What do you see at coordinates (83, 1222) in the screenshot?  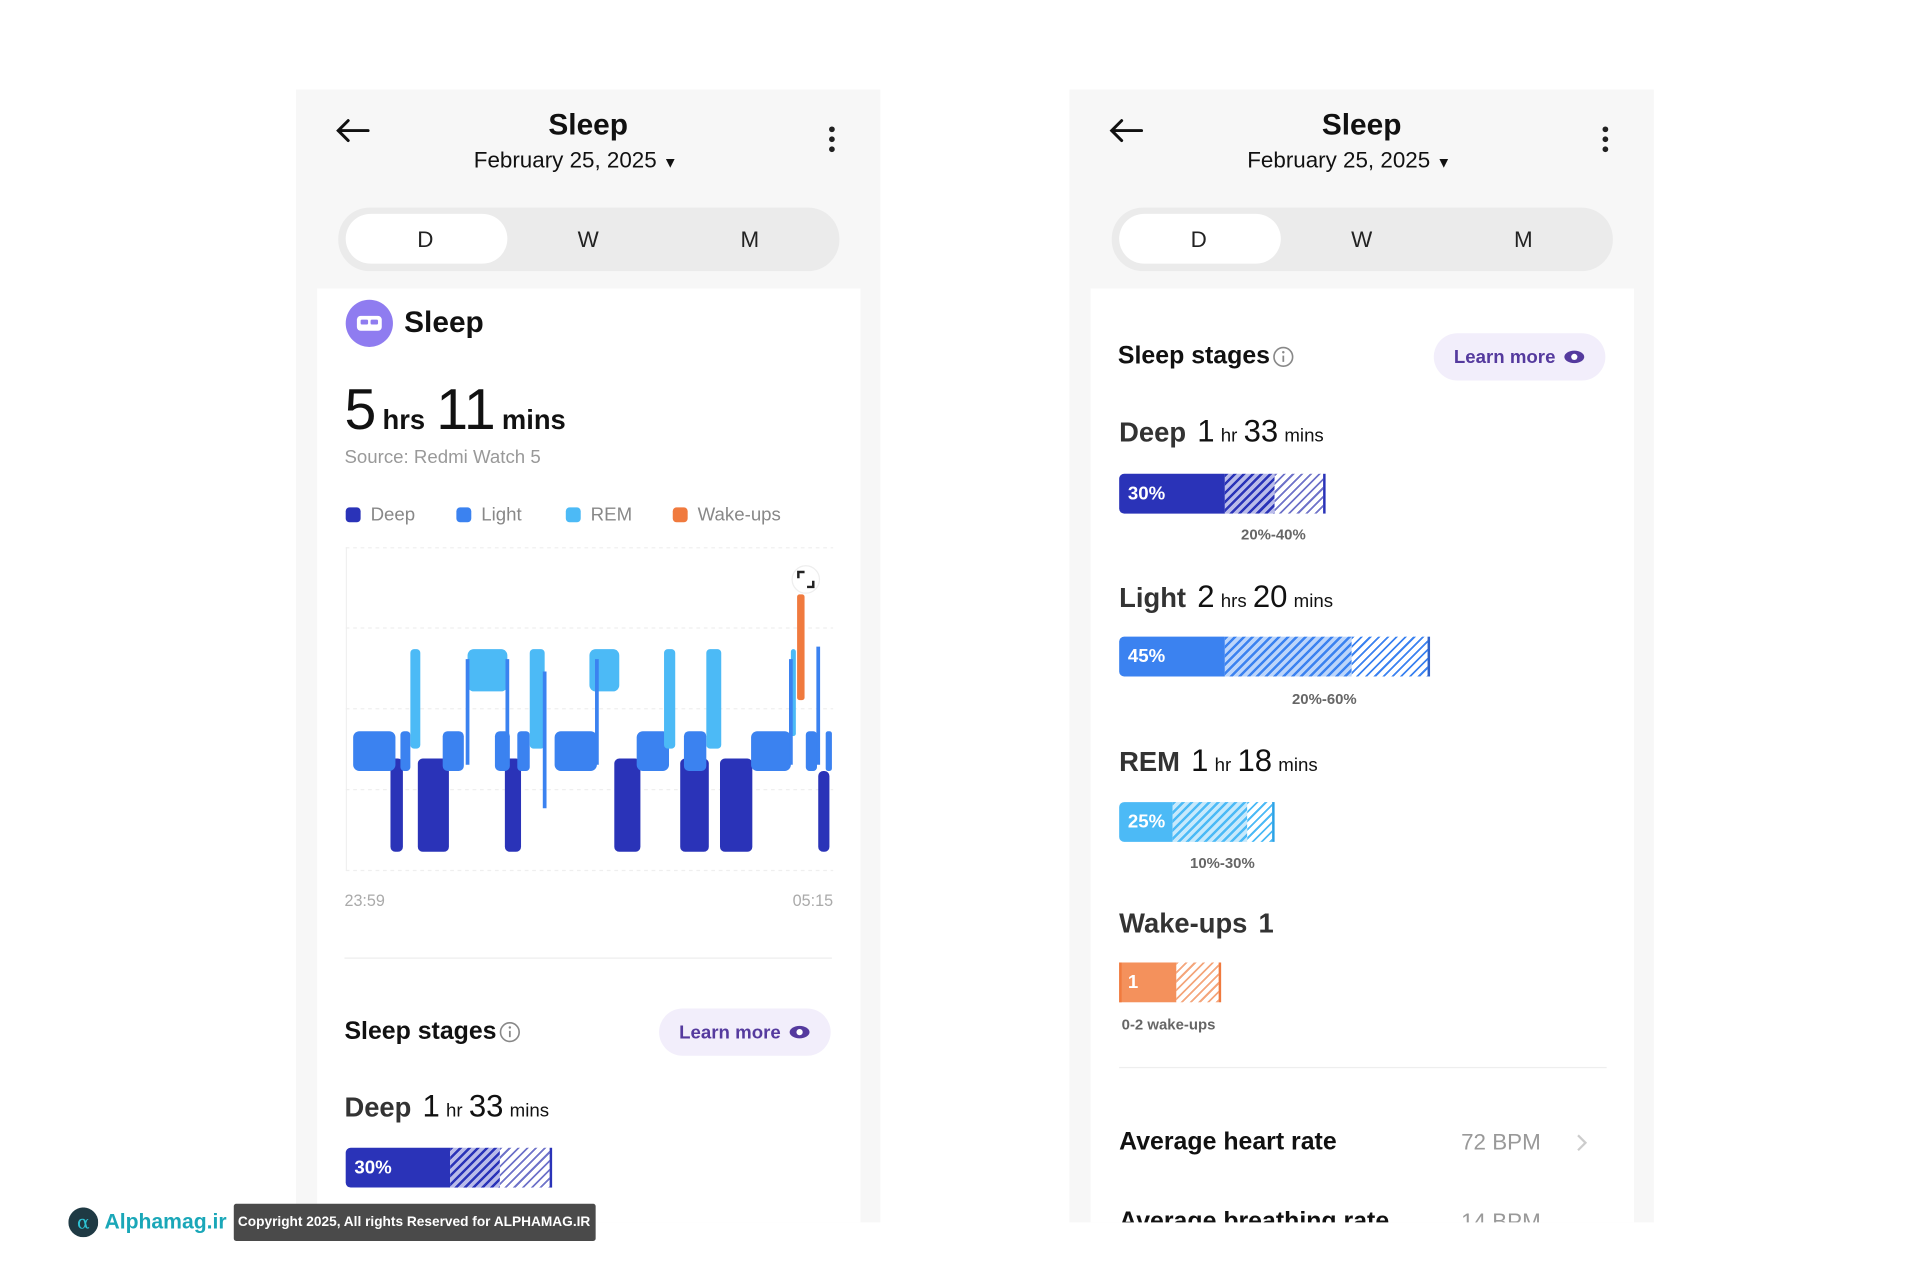 I see `brand-logo: α` at bounding box center [83, 1222].